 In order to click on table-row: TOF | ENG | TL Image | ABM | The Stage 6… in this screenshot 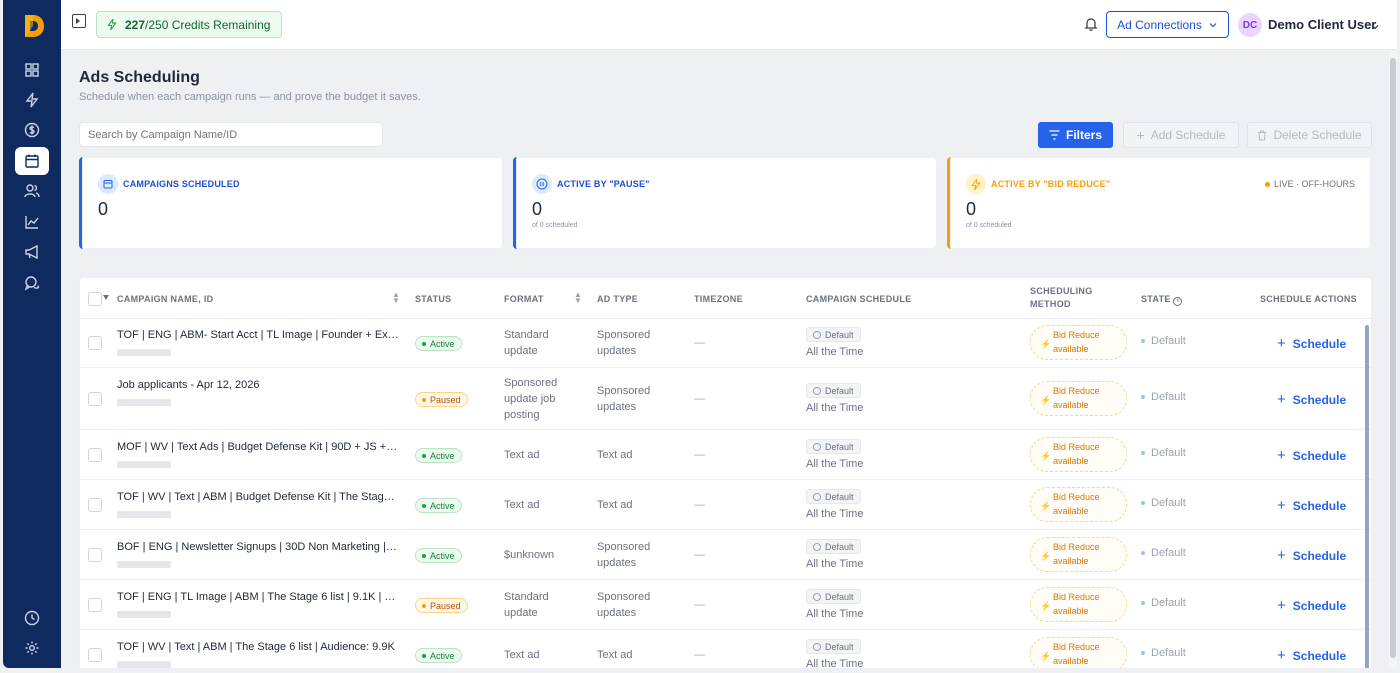, I will do `click(725, 605)`.